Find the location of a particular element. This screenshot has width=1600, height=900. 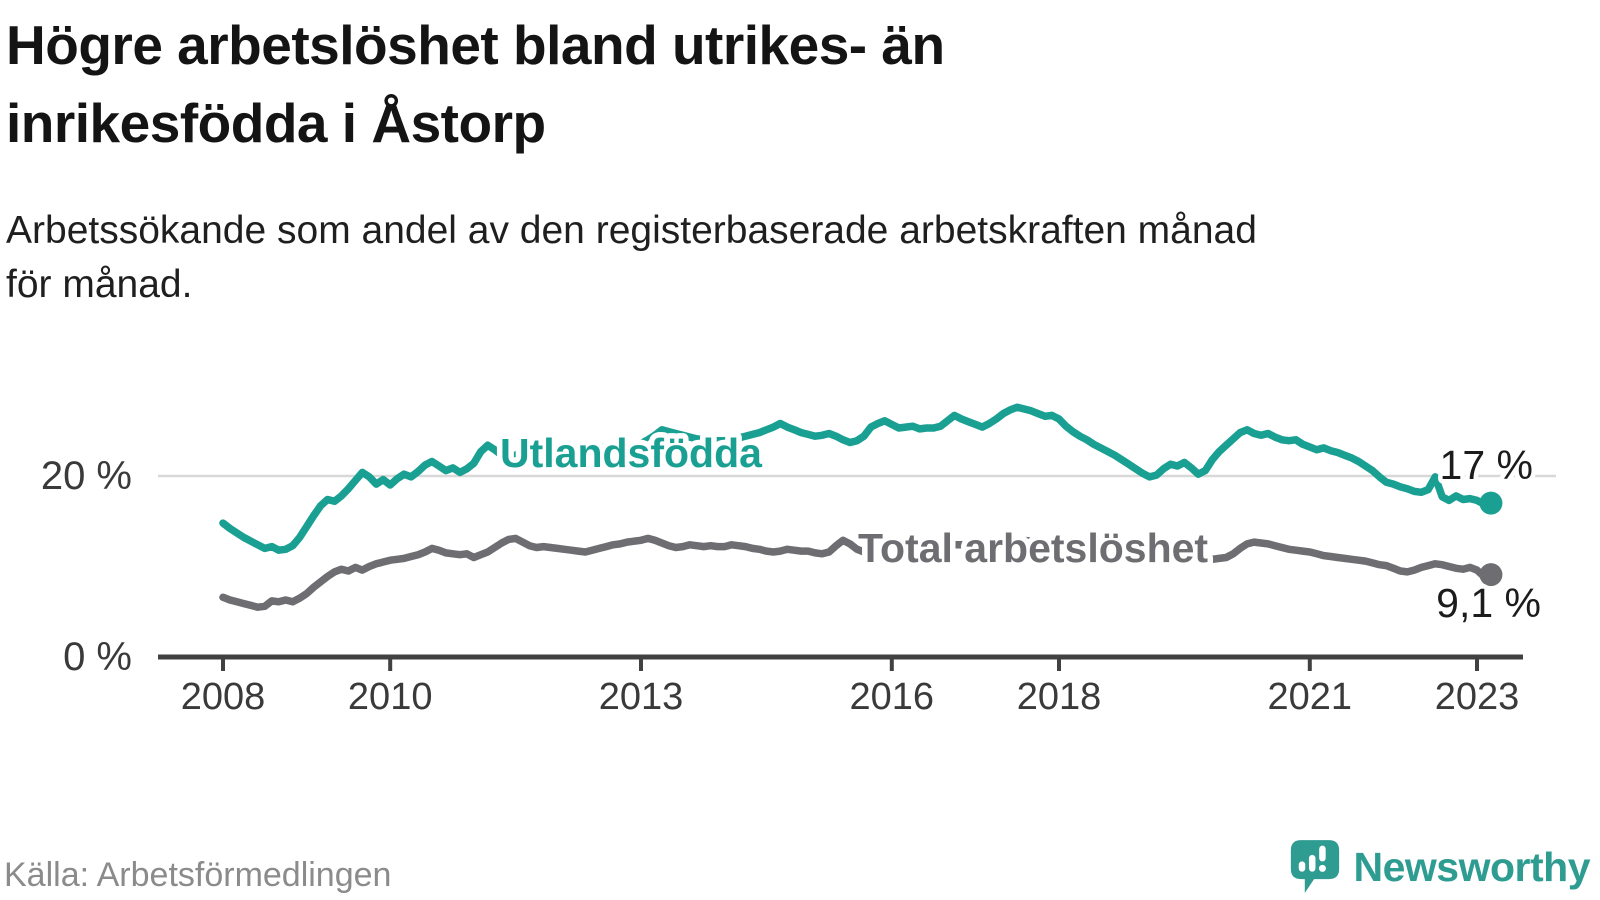

title-line-2: inrikesfödda i Åstorp is located at coordinates (276, 123).